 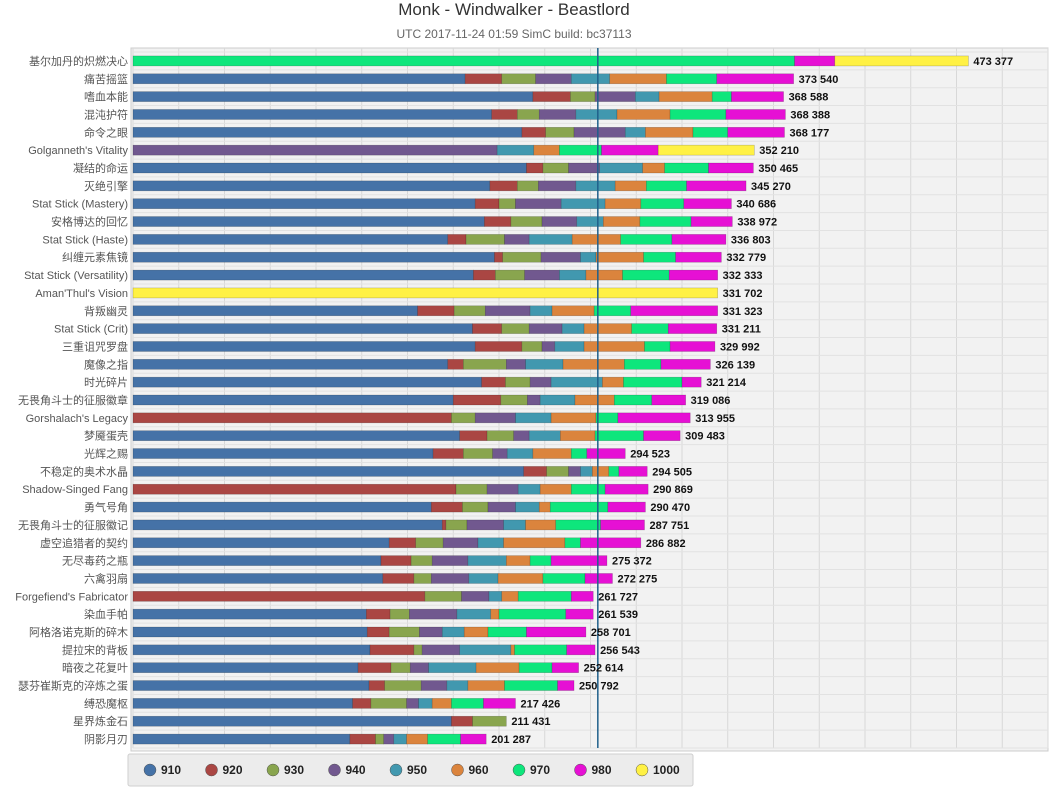 I want to click on value-label: 352 210, so click(x=779, y=151).